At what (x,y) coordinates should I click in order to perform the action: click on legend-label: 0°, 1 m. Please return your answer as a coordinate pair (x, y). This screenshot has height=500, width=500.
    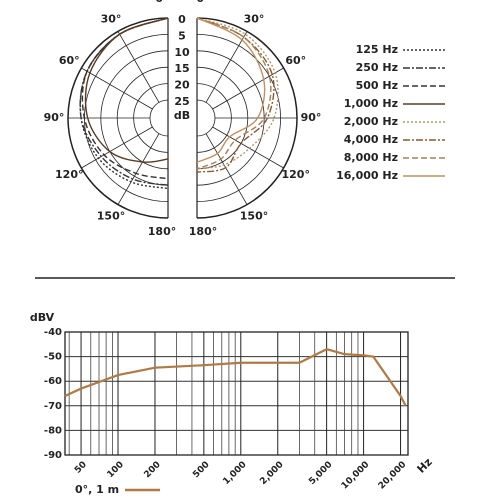
    Looking at the image, I should click on (97, 489).